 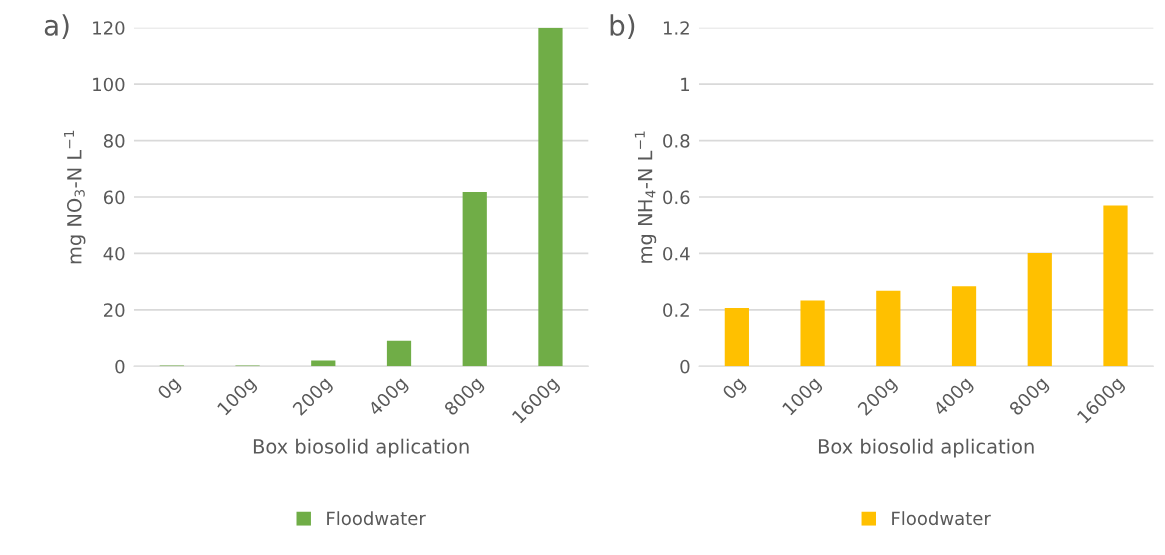 What do you see at coordinates (114, 197) in the screenshot?
I see `y-tick-label: 60` at bounding box center [114, 197].